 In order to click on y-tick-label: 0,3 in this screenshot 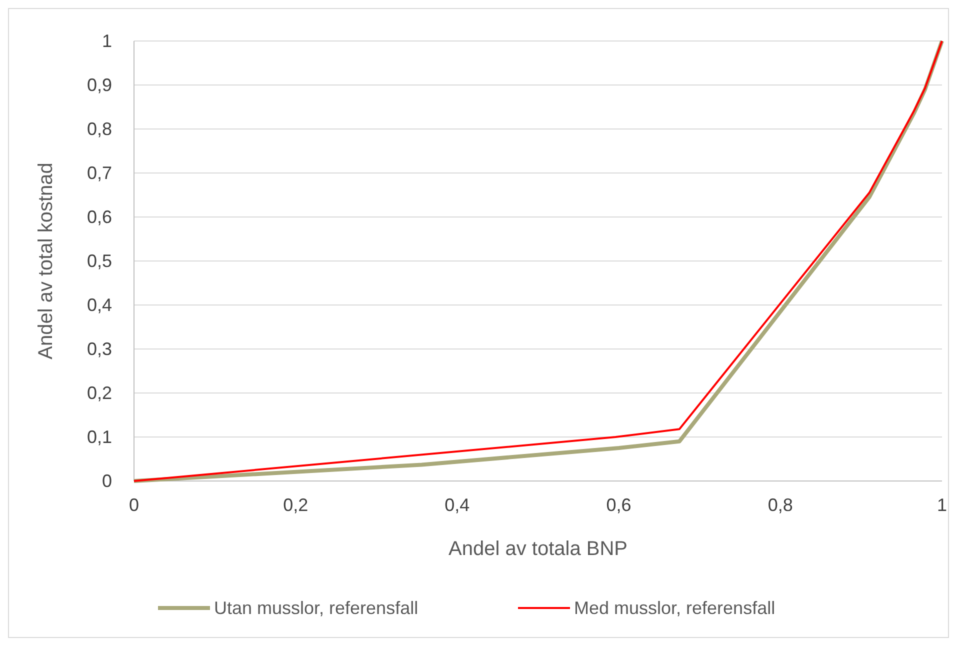, I will do `click(99, 349)`.